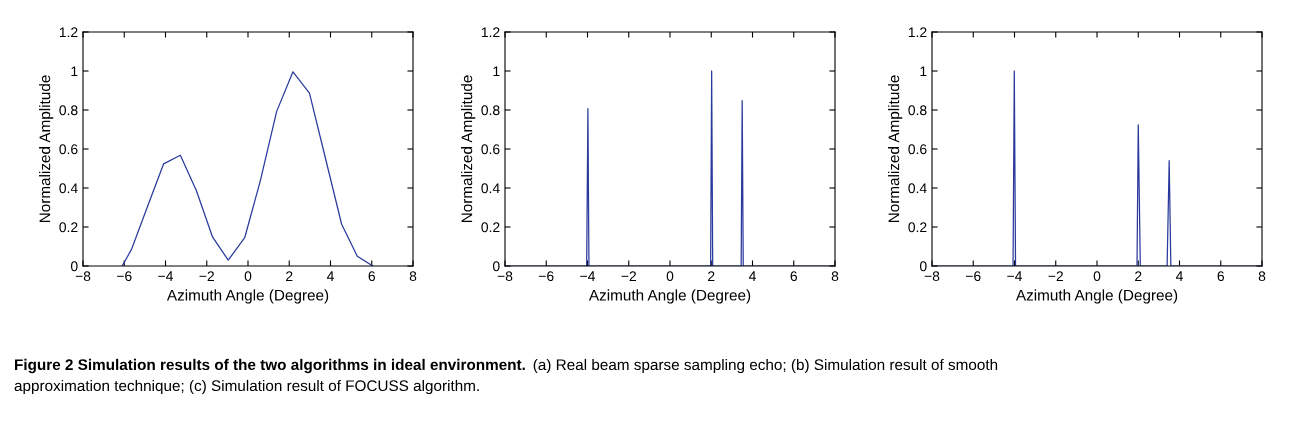 The height and width of the screenshot is (446, 1294). Describe the element at coordinates (247, 168) in the screenshot. I see `line-series` at that location.